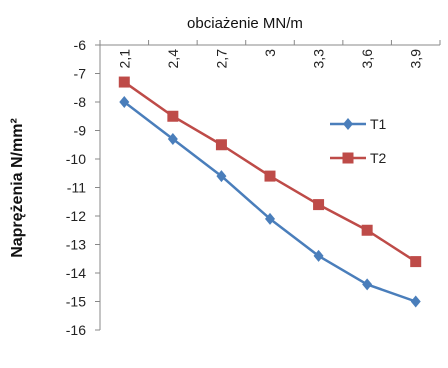 The width and height of the screenshot is (448, 368). I want to click on y-tick-label: -14, so click(76, 273).